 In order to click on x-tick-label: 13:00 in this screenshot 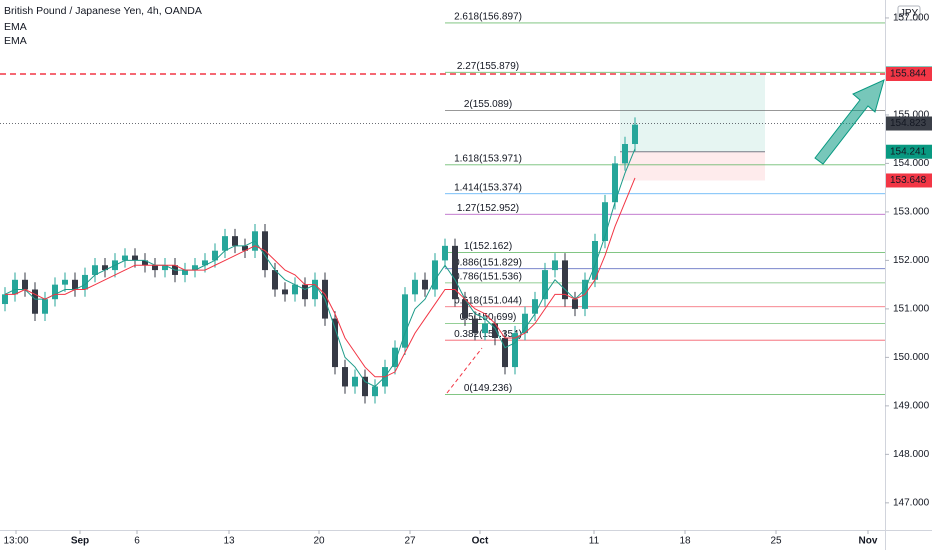, I will do `click(15, 541)`.